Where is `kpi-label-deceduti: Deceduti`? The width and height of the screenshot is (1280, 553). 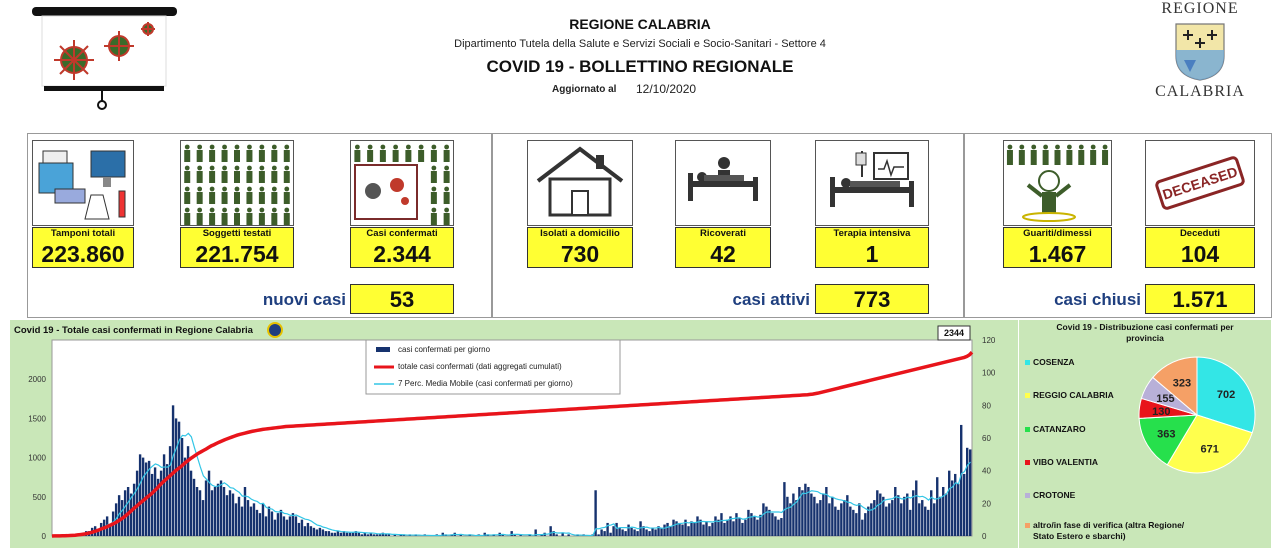 kpi-label-deceduti: Deceduti is located at coordinates (1200, 234).